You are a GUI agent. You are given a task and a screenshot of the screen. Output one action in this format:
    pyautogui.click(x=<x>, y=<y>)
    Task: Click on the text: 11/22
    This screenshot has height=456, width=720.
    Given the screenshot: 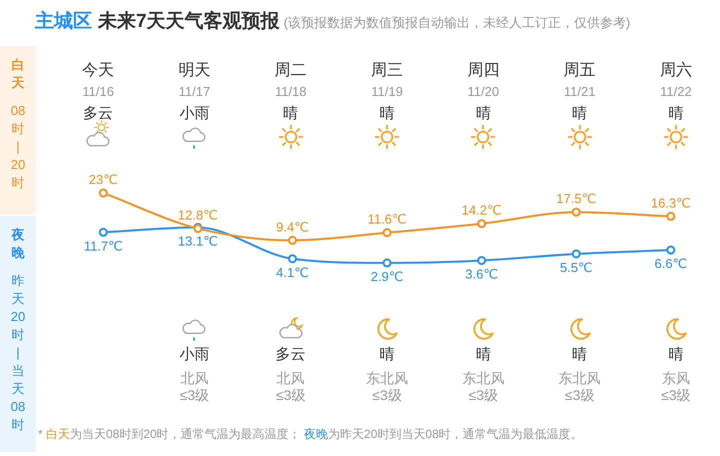 What is the action you would take?
    pyautogui.click(x=676, y=91)
    